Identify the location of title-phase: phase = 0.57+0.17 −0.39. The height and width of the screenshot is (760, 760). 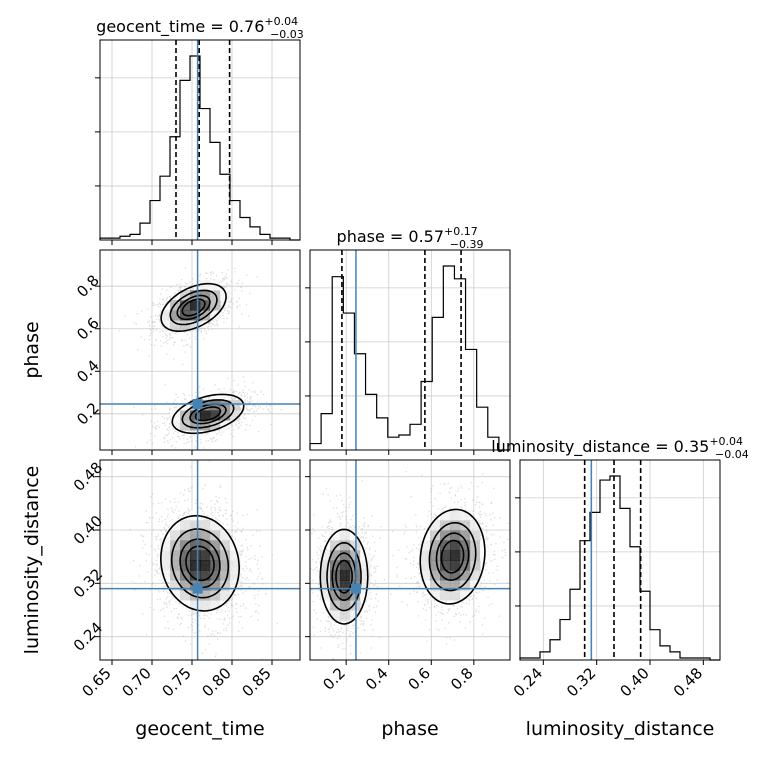
(410, 238).